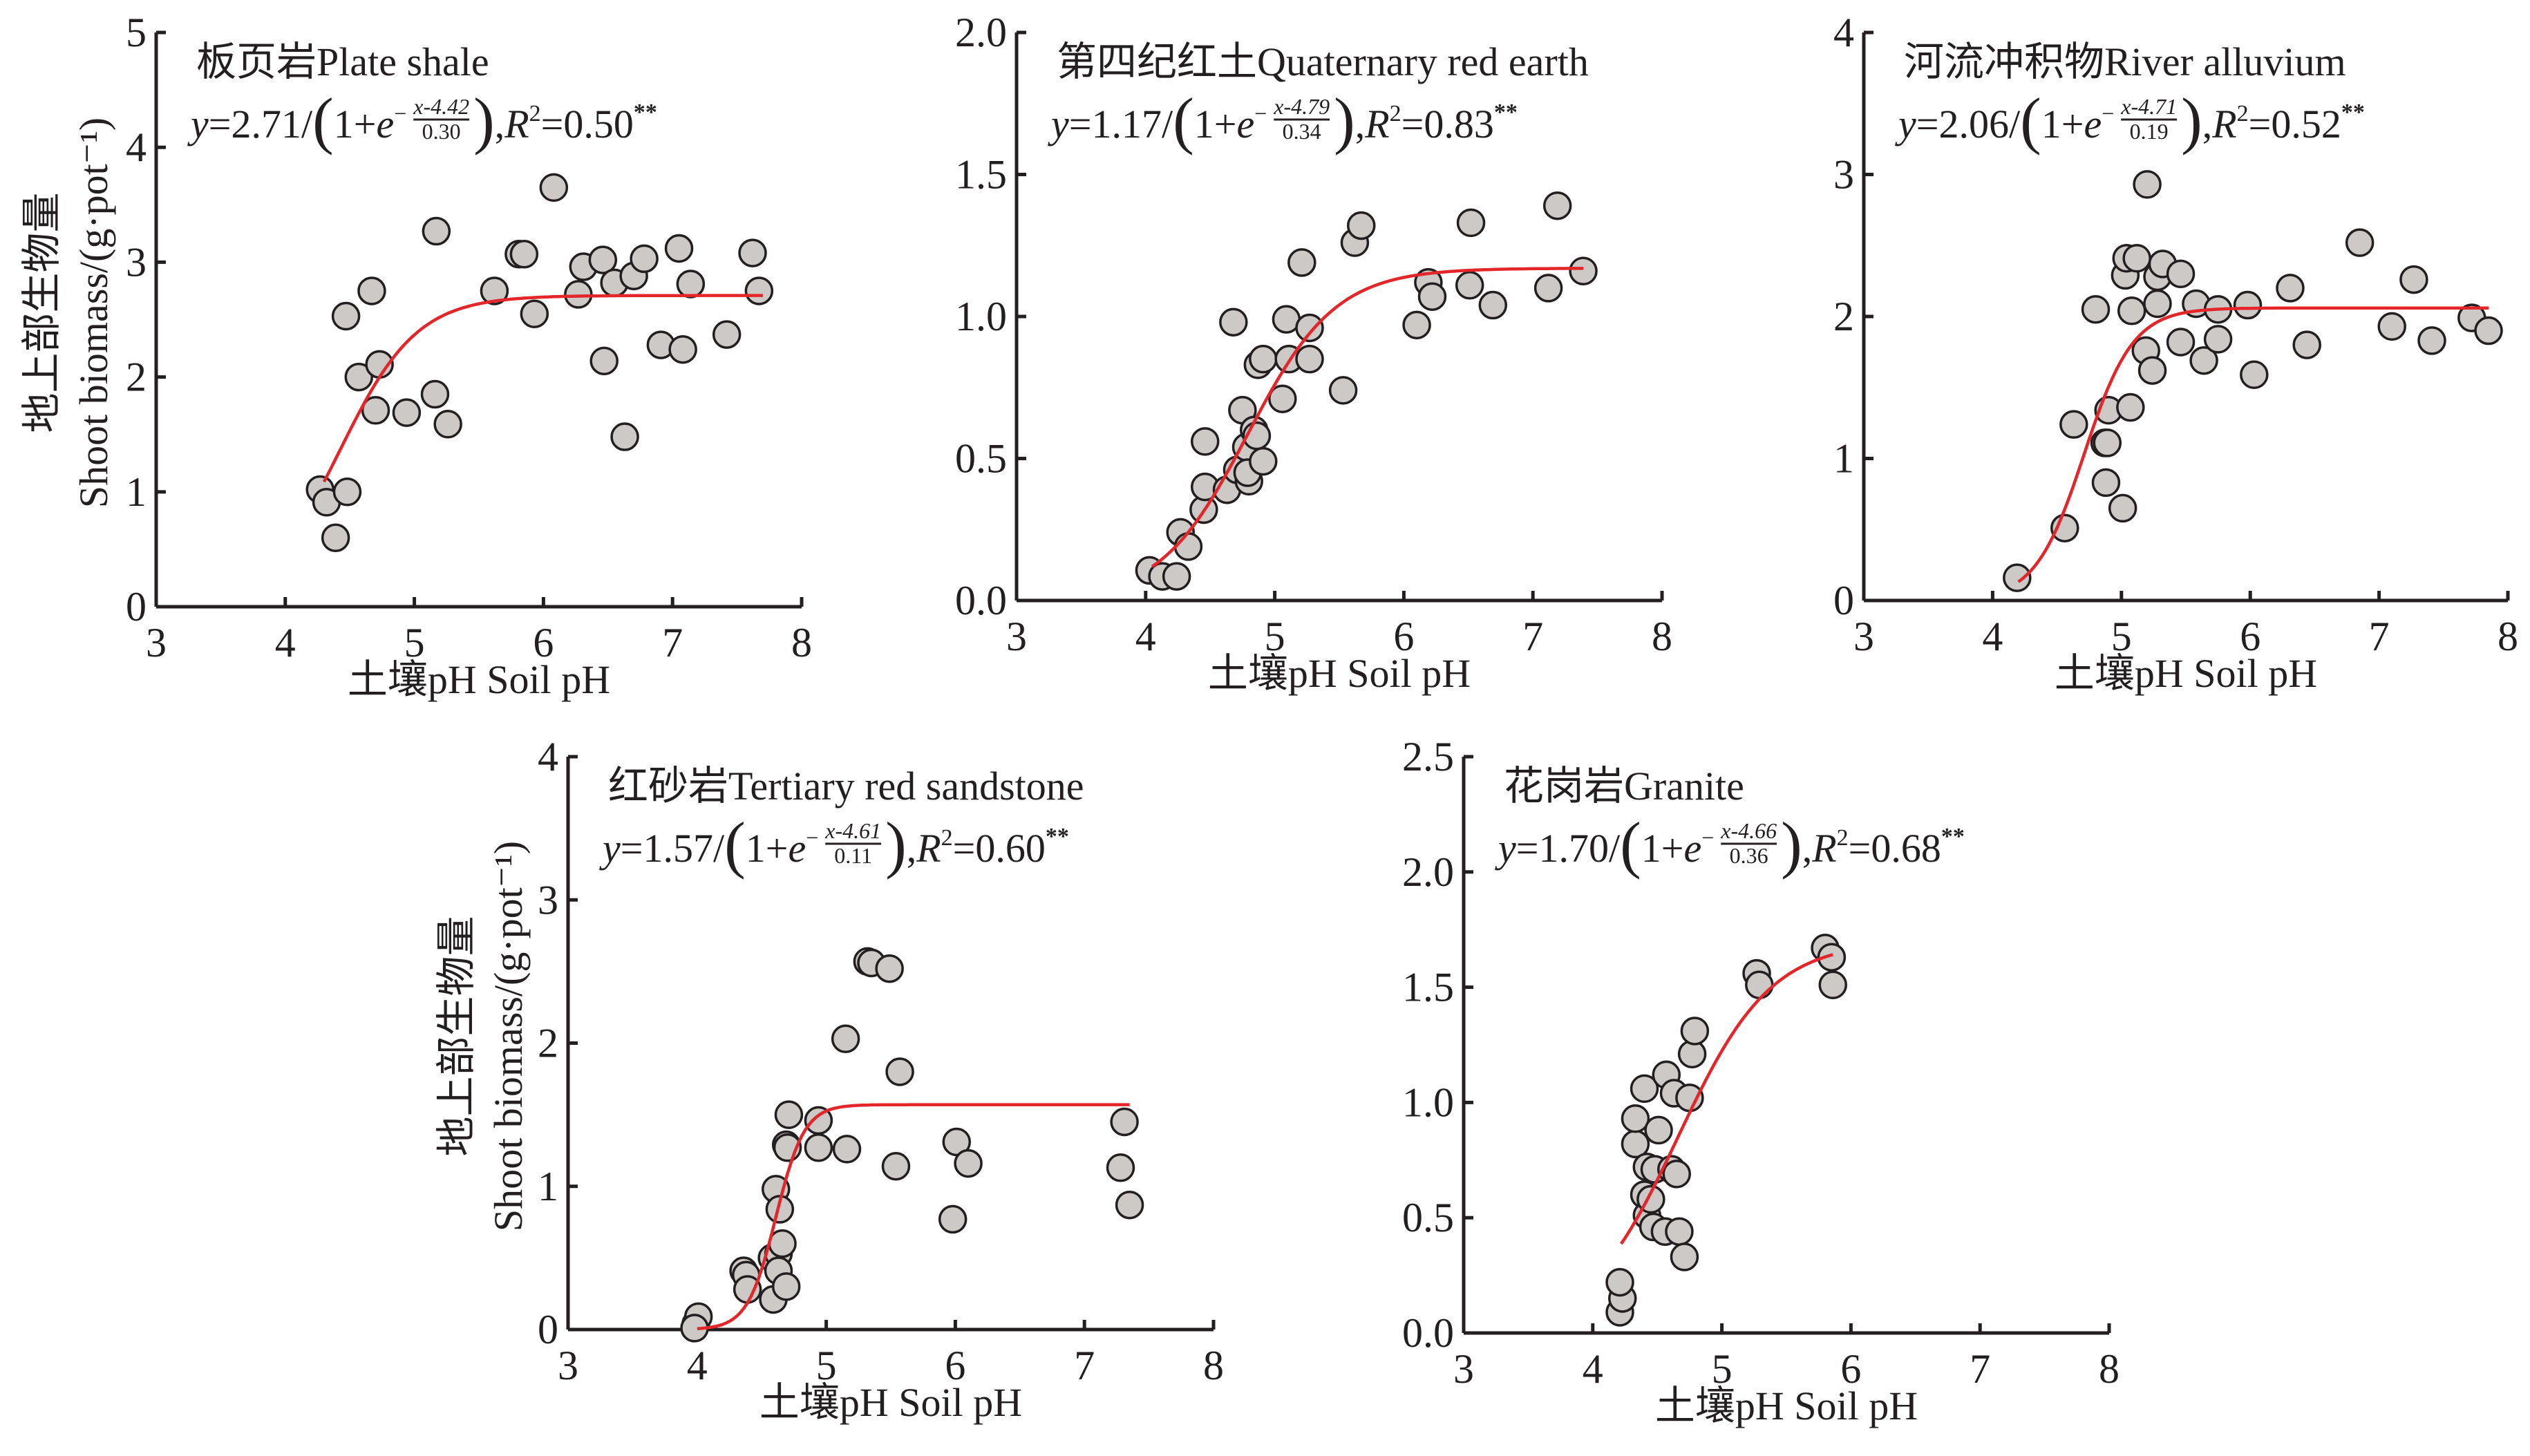 This screenshot has width=2530, height=1456. Describe the element at coordinates (441, 131) in the screenshot. I see `equation-exponent-denominator: 0.30` at that location.